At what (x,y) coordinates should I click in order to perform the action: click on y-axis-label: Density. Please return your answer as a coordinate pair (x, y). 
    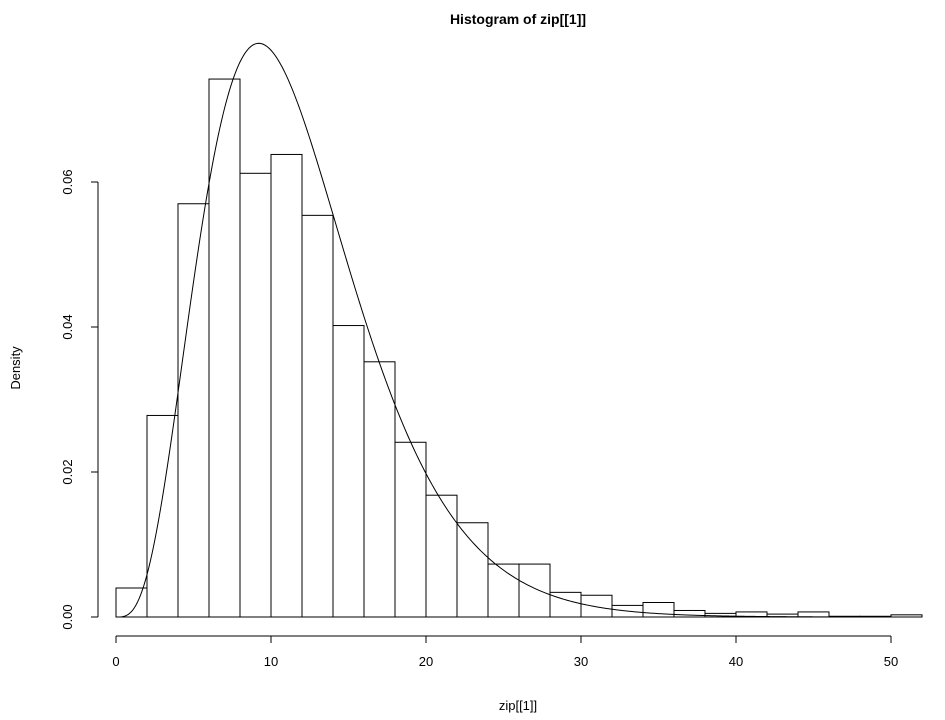
    Looking at the image, I should click on (15, 368).